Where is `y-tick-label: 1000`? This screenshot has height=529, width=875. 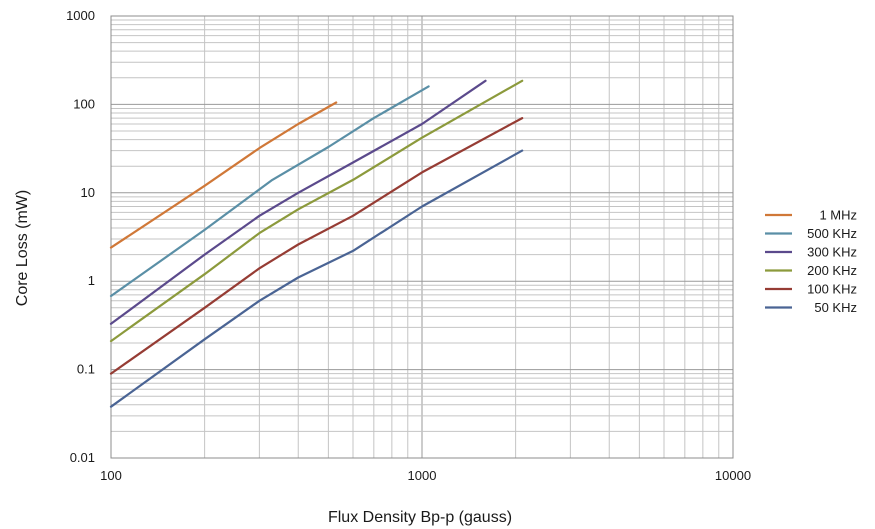 y-tick-label: 1000 is located at coordinates (80, 15).